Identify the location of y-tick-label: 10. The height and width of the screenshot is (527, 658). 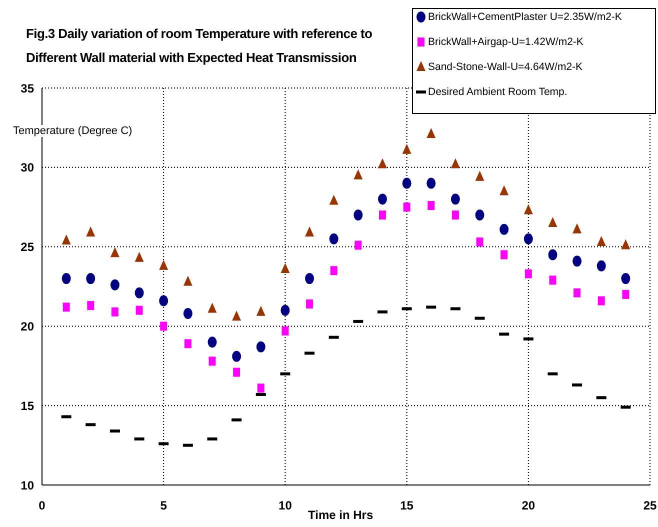
(27, 485).